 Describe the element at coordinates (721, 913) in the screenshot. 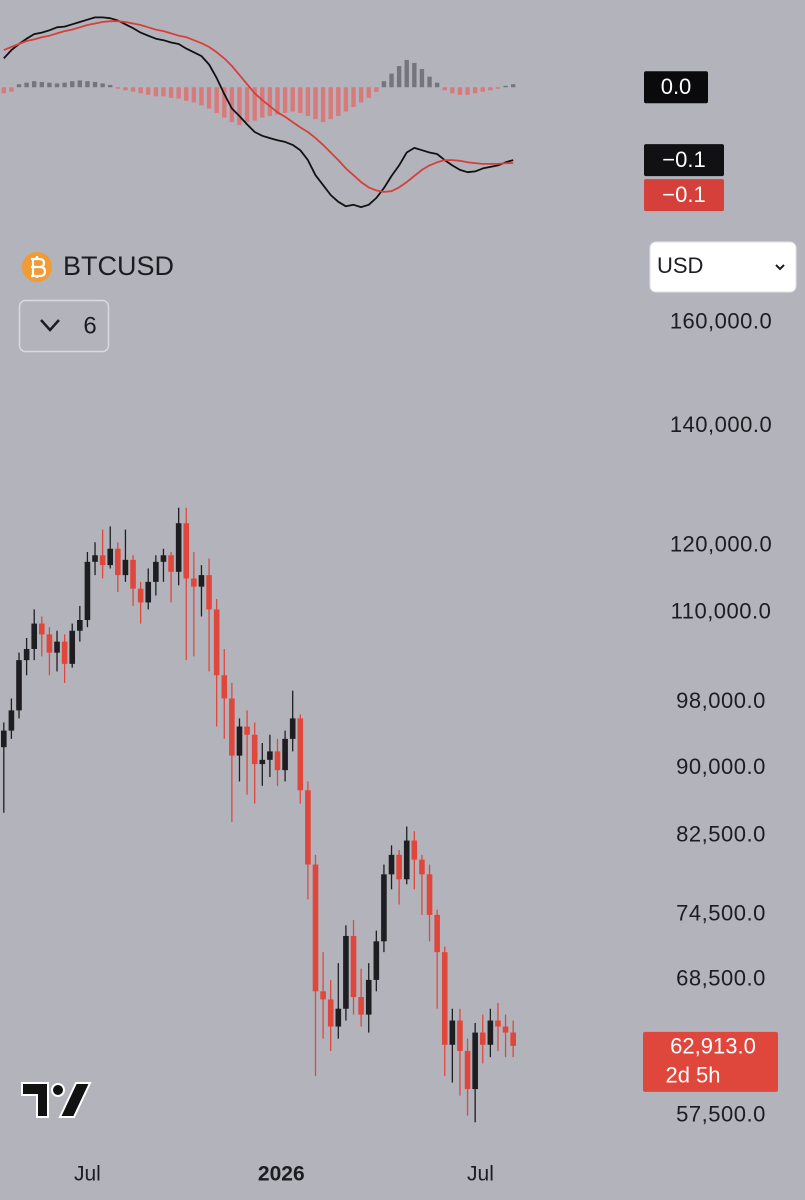

I see `y-tick-label: 74,500.0` at that location.